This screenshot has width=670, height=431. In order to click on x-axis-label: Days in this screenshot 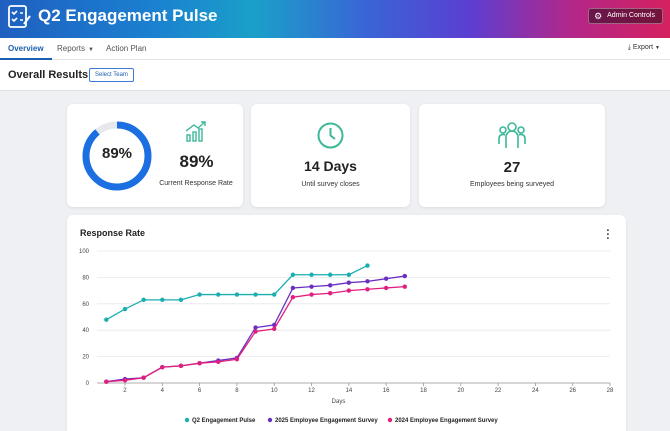, I will do `click(339, 402)`.